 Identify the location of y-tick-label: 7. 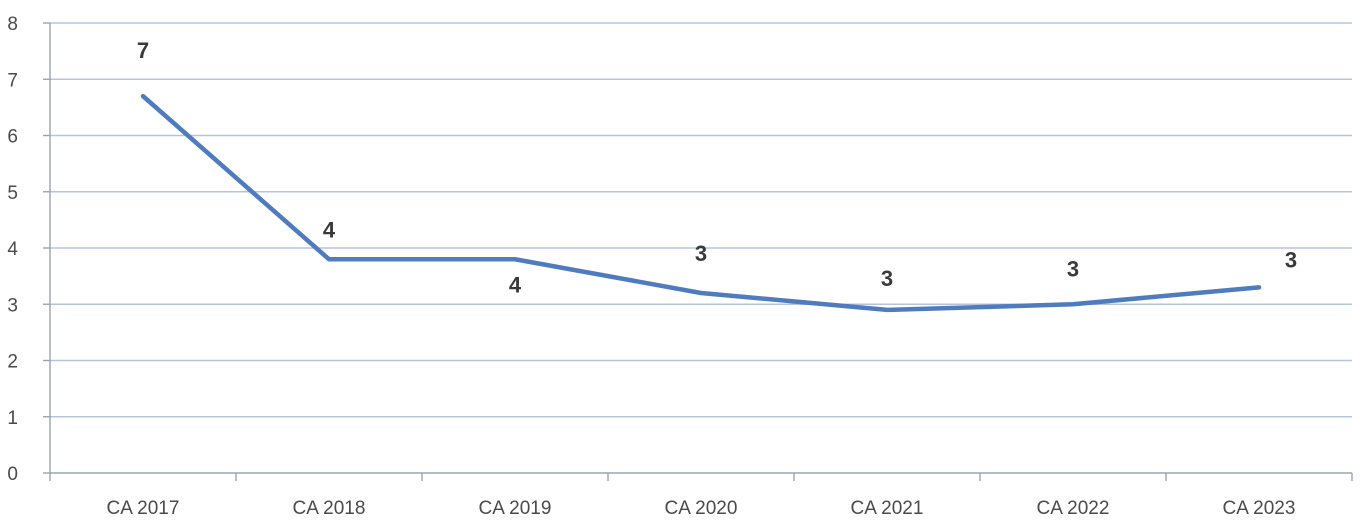
(12, 80).